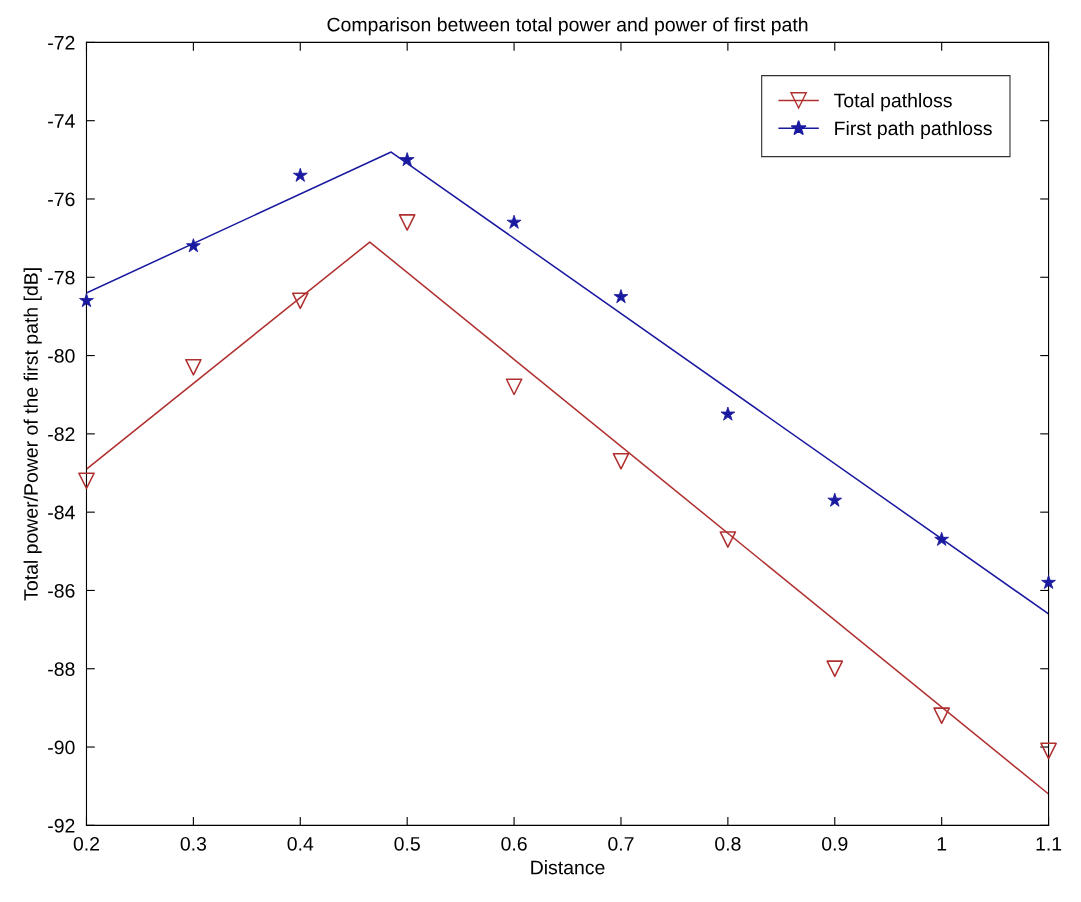 The image size is (1081, 902). What do you see at coordinates (61, 669) in the screenshot?
I see `y-tick-label: -88` at bounding box center [61, 669].